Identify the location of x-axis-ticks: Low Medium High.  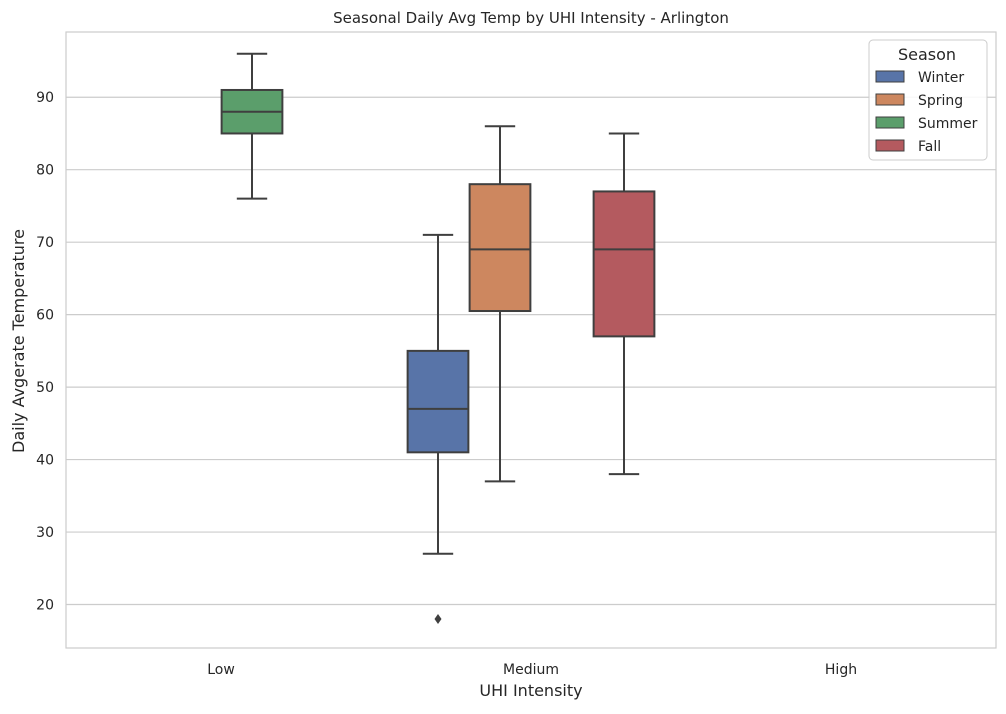
(532, 670).